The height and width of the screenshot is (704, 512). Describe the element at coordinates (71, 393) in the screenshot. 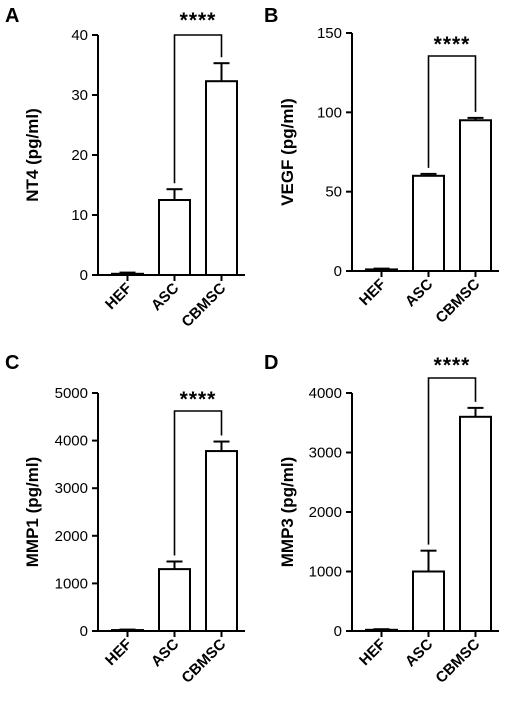

I see `y-tick-label: 5000` at that location.